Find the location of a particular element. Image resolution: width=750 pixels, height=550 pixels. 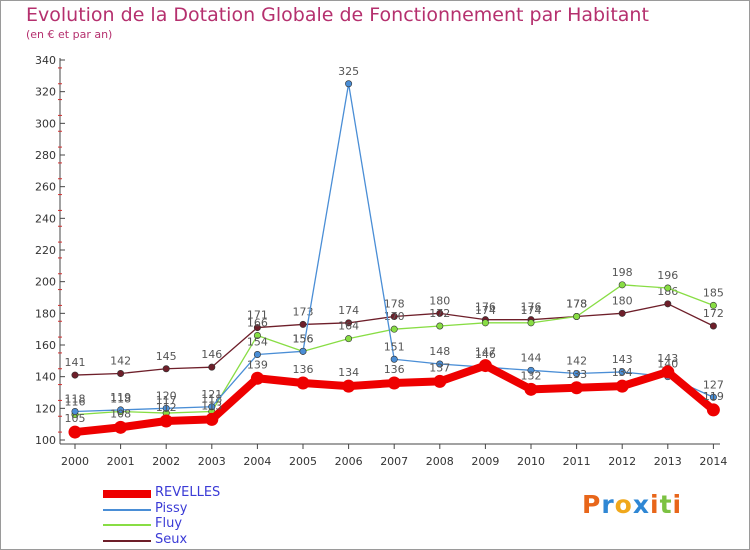

data-label-revelles: 134 is located at coordinates (348, 372).